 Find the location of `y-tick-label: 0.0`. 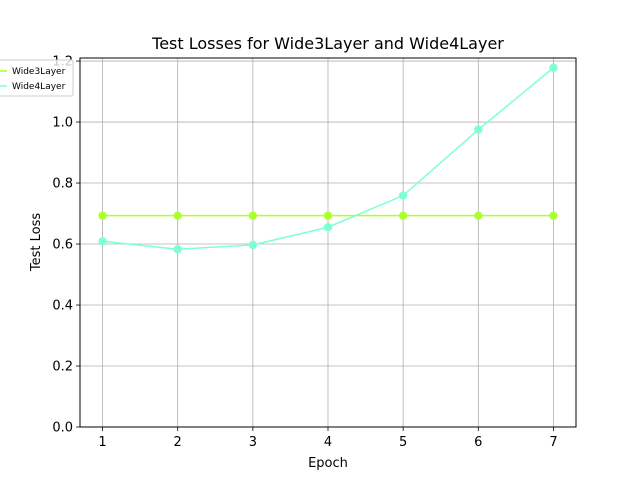

y-tick-label: 0.0 is located at coordinates (62, 428).